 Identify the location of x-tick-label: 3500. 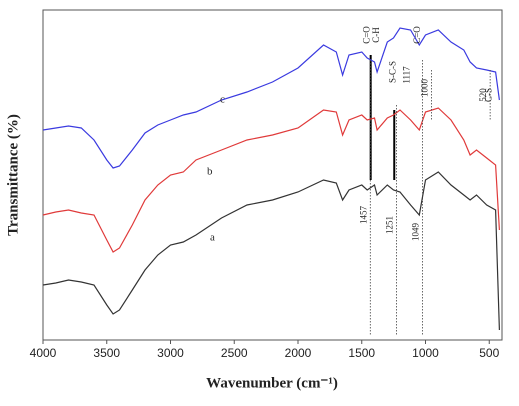
(106, 353).